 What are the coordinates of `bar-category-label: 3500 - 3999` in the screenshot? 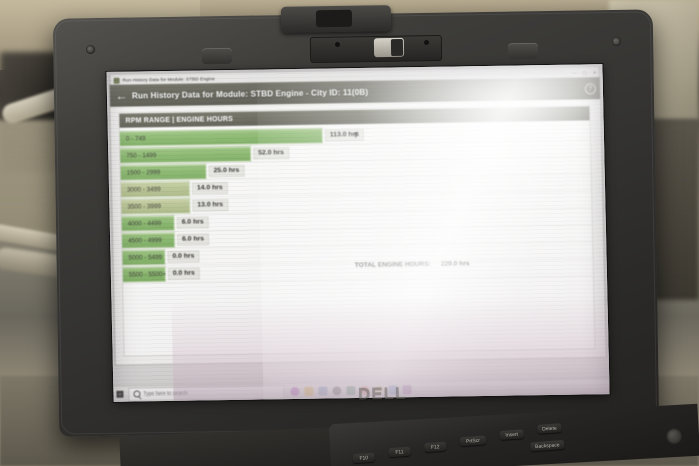 It's located at (144, 206).